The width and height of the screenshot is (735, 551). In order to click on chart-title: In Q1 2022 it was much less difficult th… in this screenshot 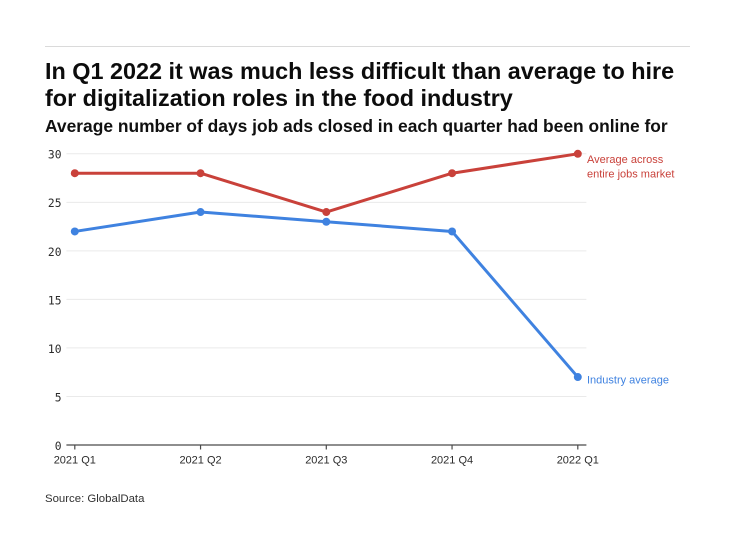, I will do `click(360, 85)`.